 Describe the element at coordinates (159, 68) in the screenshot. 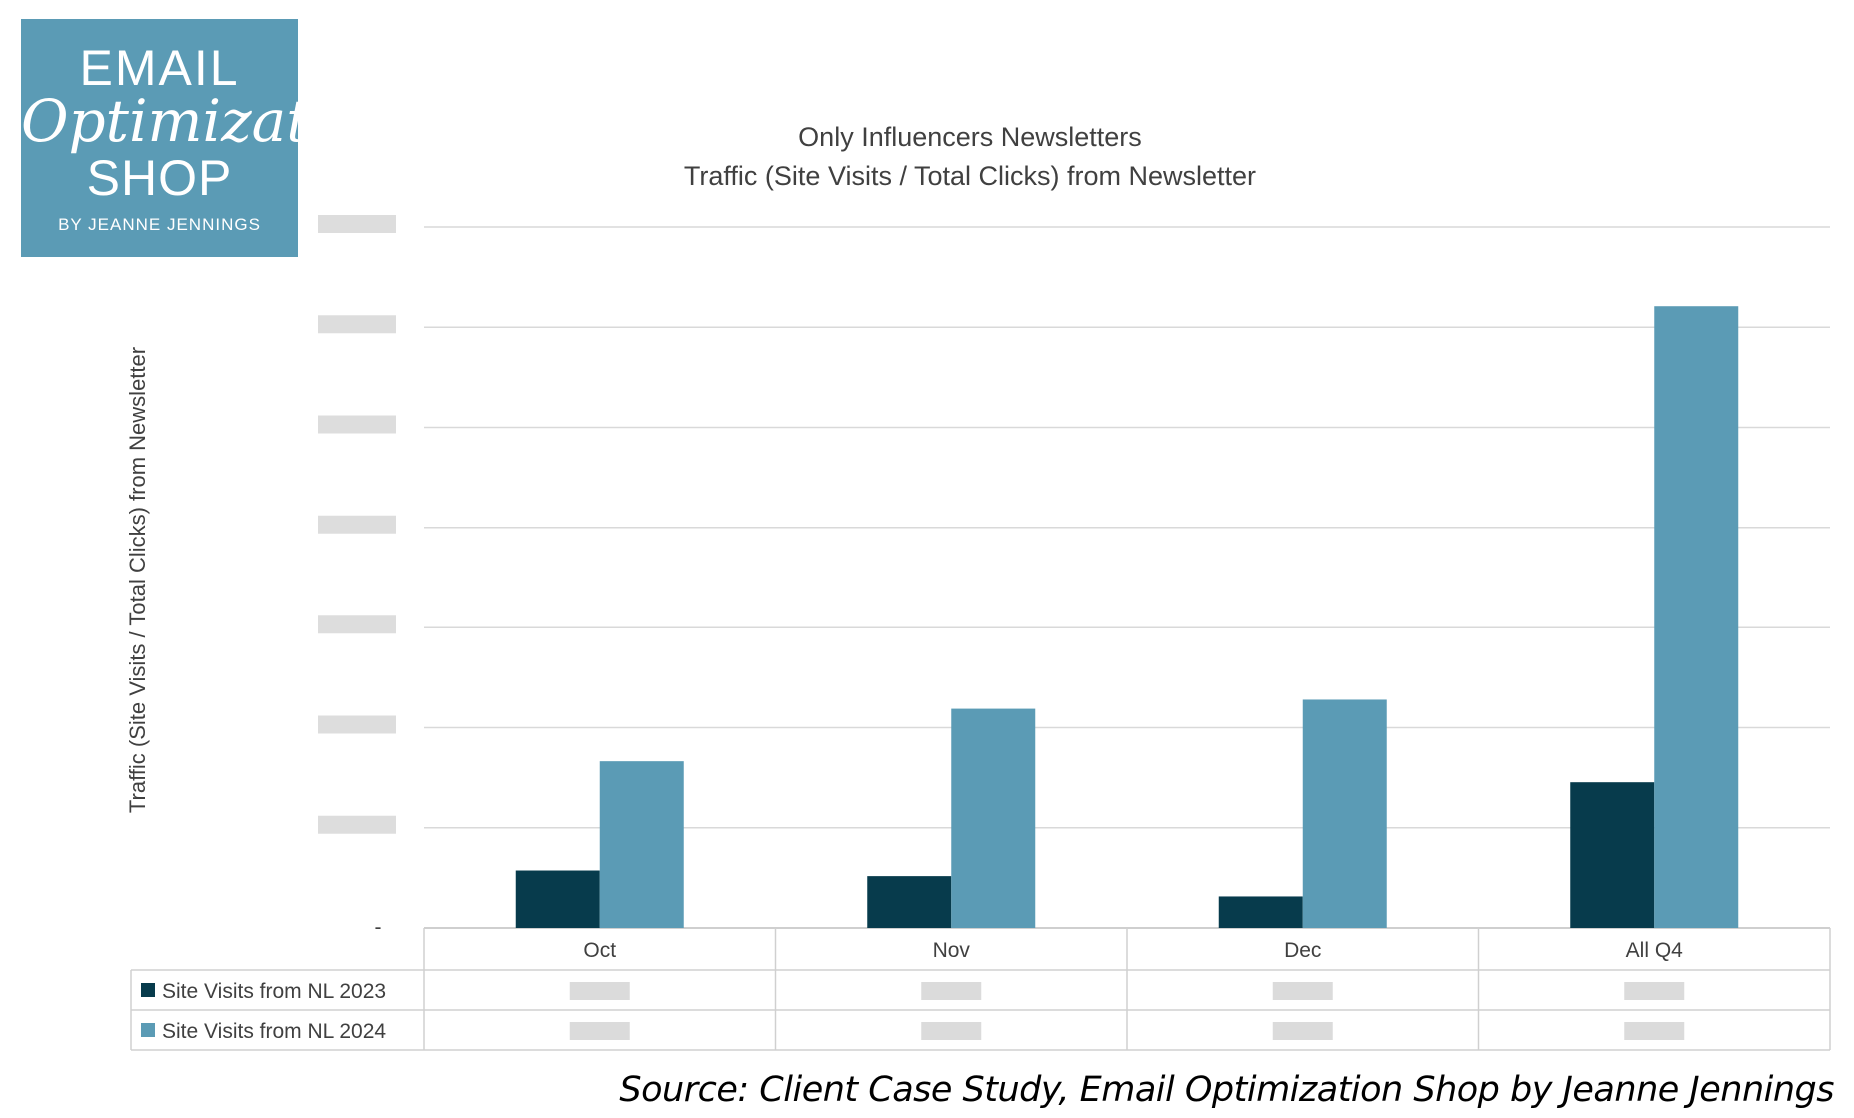

I see `logo-line-email: EMAIL` at that location.